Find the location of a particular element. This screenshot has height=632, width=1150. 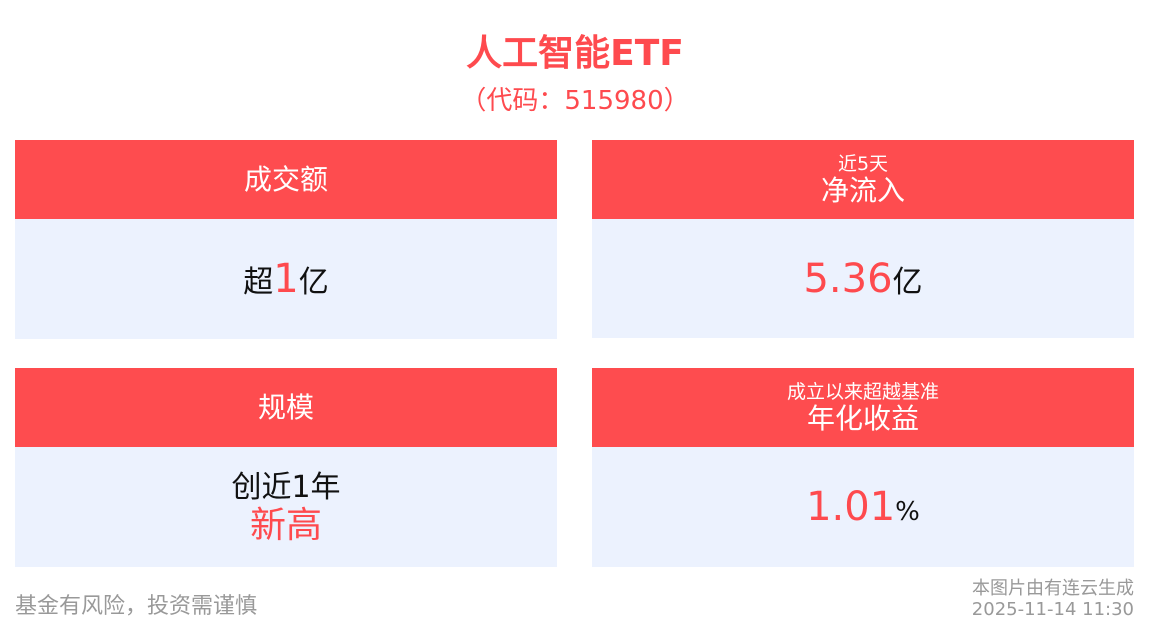

value-number: 1.01 is located at coordinates (851, 507).